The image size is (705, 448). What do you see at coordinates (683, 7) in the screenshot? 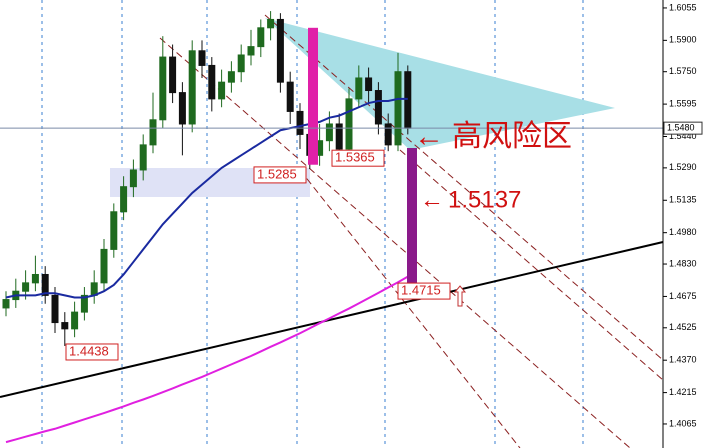
I see `y-tick-label: 1.6055` at bounding box center [683, 7].